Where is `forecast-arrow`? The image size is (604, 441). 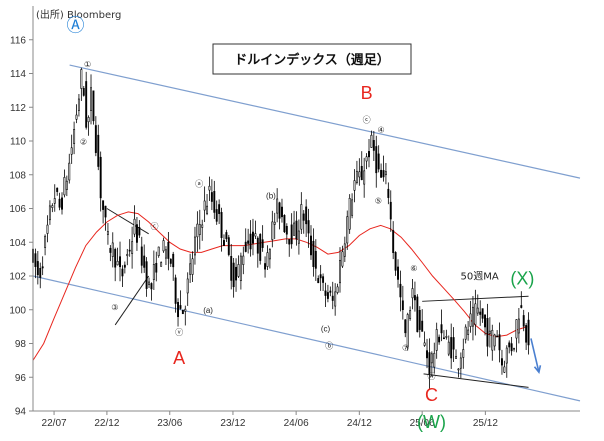
forecast-arrow is located at coordinates (536, 356).